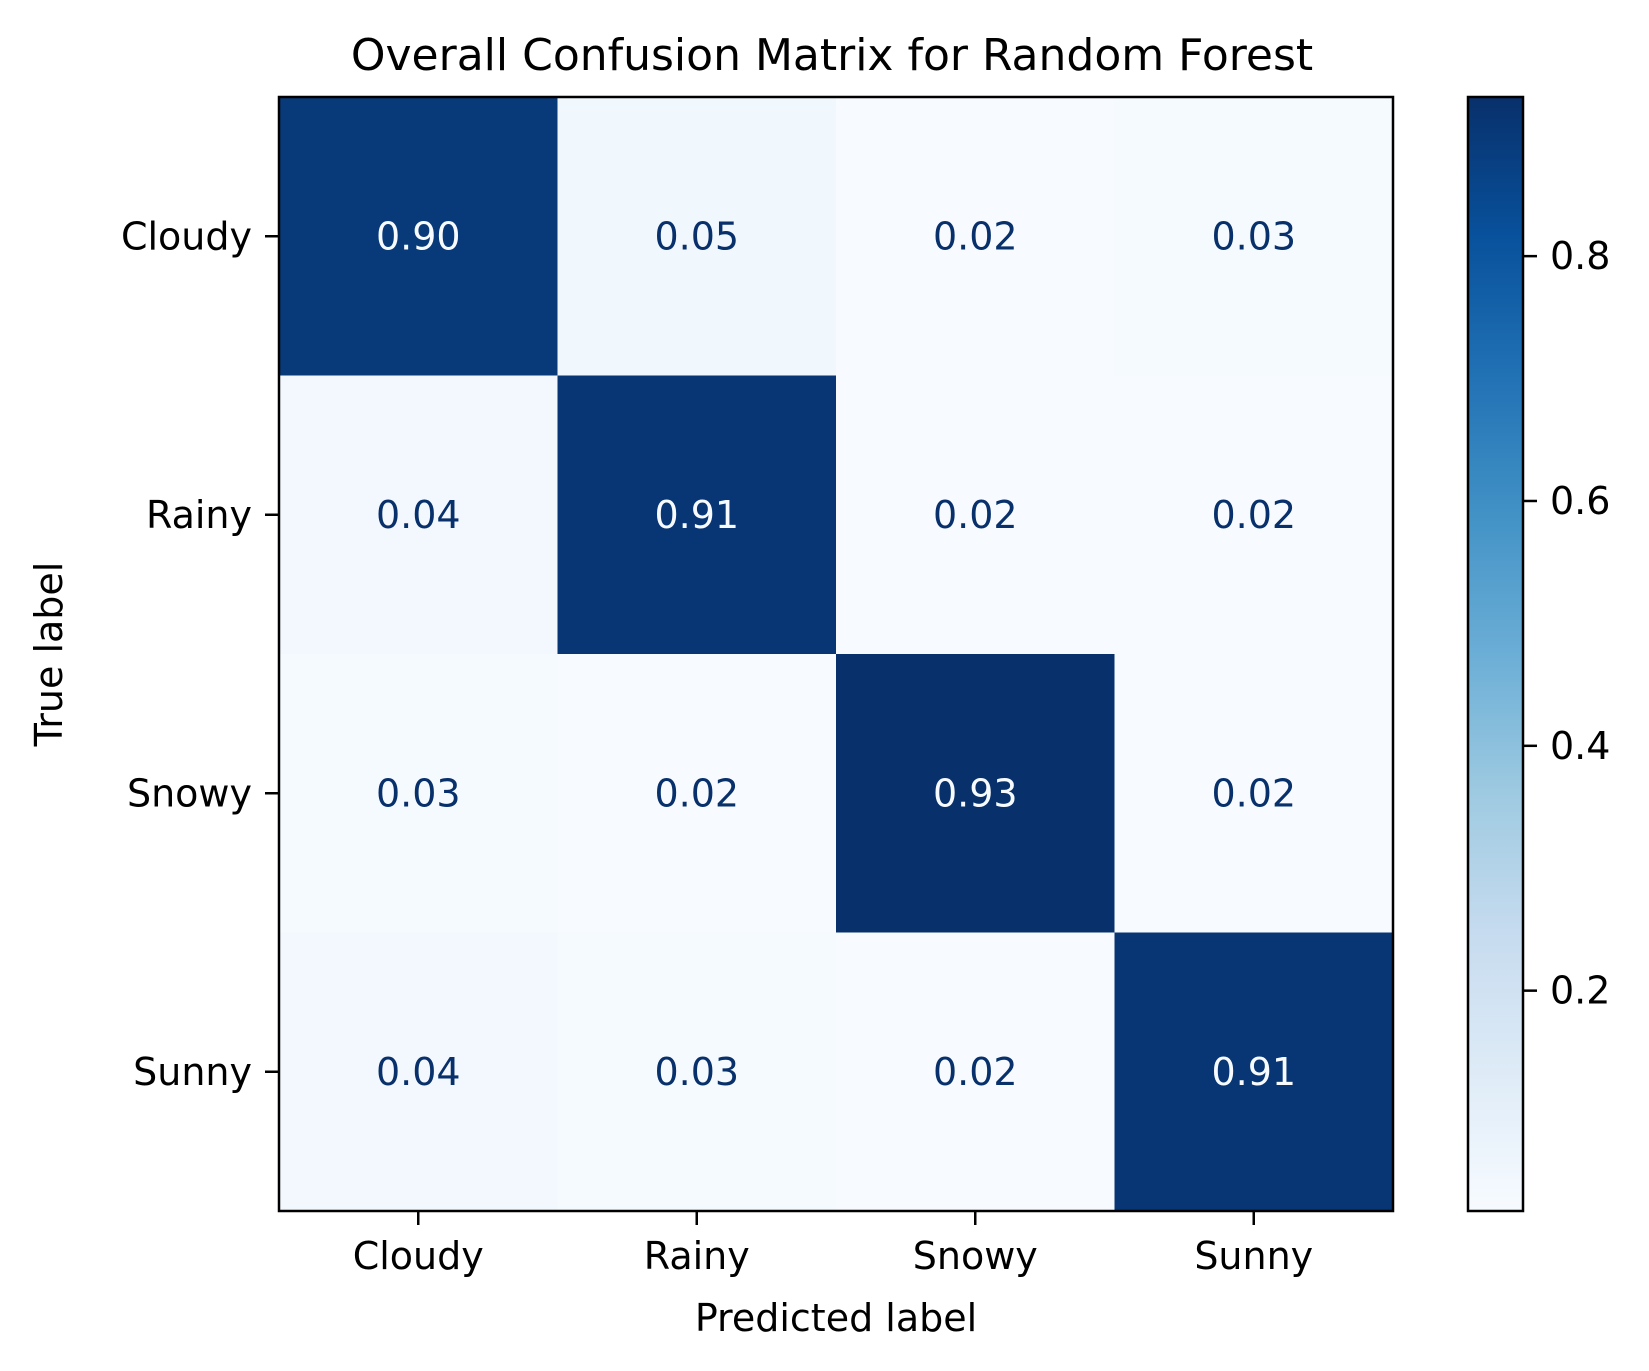  Describe the element at coordinates (189, 793) in the screenshot. I see `y-tick-label: Snowy` at that location.